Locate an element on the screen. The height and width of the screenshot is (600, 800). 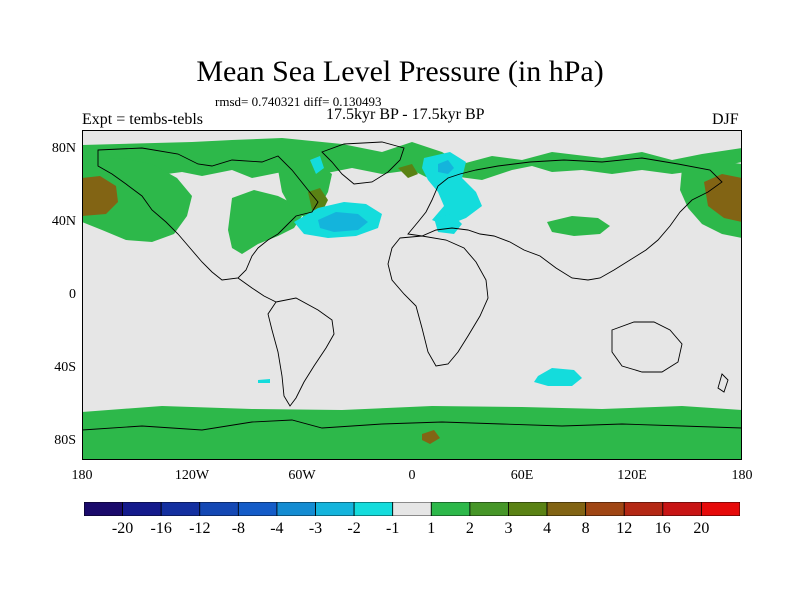
southern-indian-negative is located at coordinates (558, 377).